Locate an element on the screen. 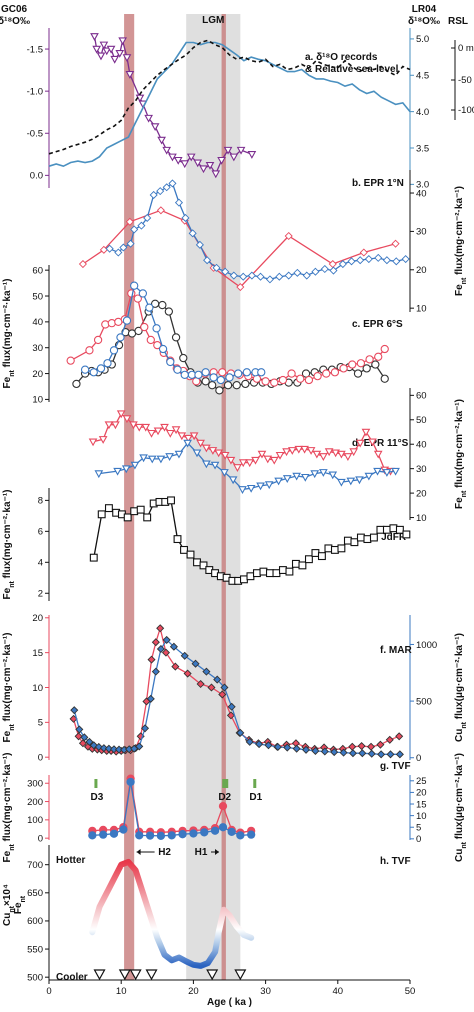  event-marker is located at coordinates (255, 783).